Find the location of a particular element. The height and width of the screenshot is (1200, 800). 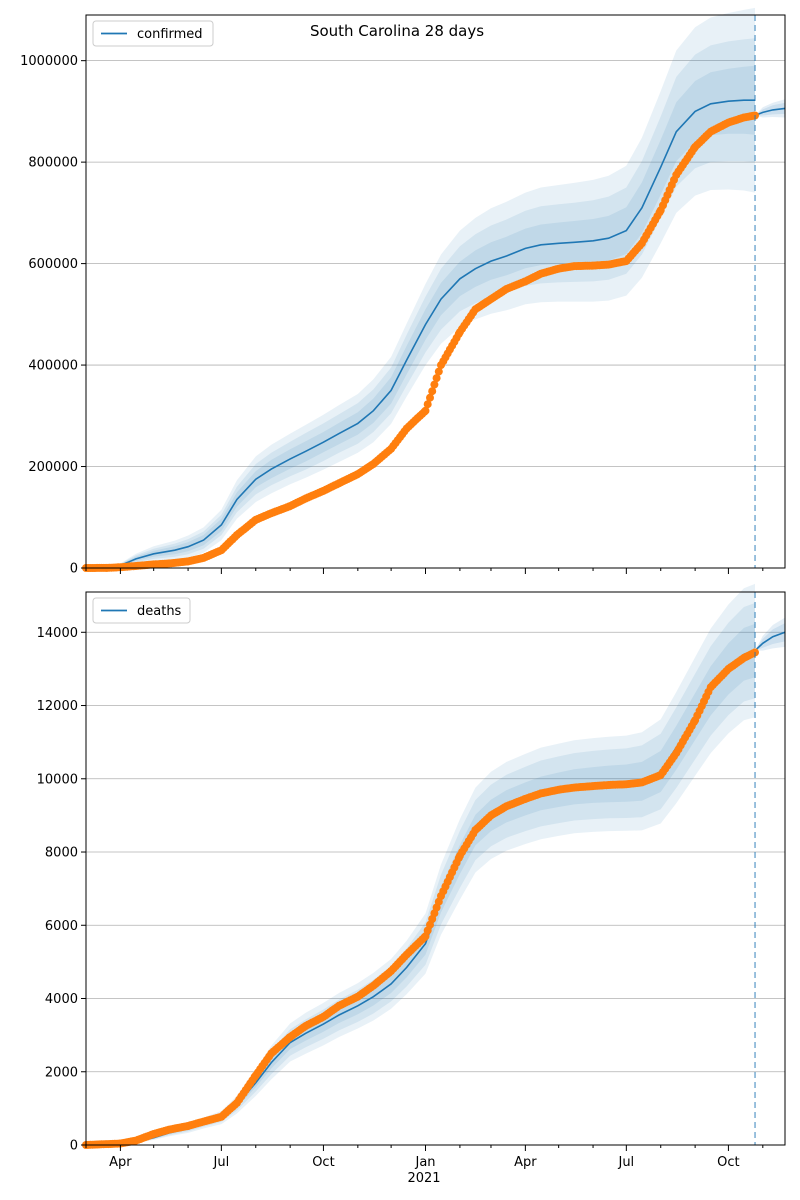

confirmed-legend-label: confirmed is located at coordinates (170, 34).